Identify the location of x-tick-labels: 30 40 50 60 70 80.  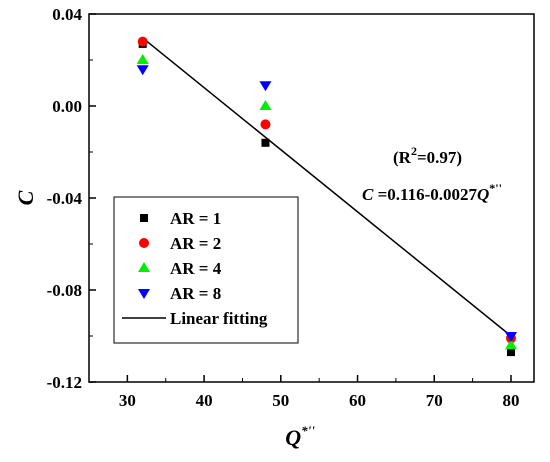
(319, 400).